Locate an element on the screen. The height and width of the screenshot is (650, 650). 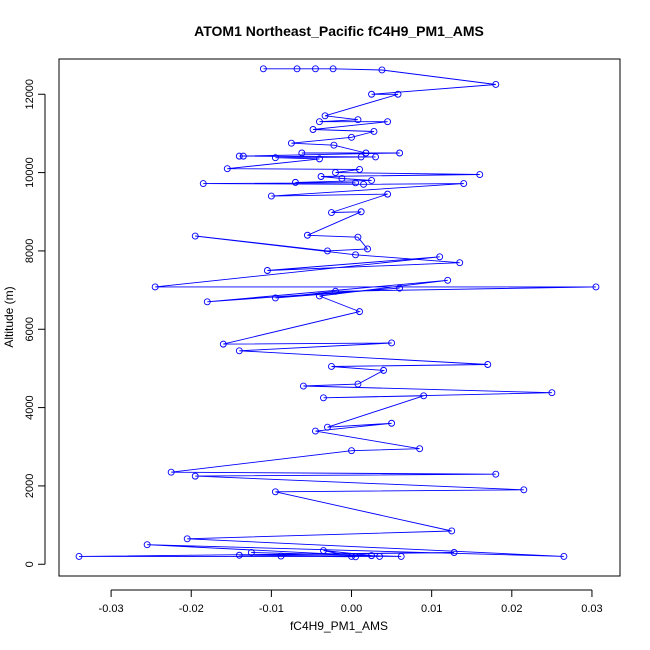
x-tick-label: 0.00 is located at coordinates (351, 609).